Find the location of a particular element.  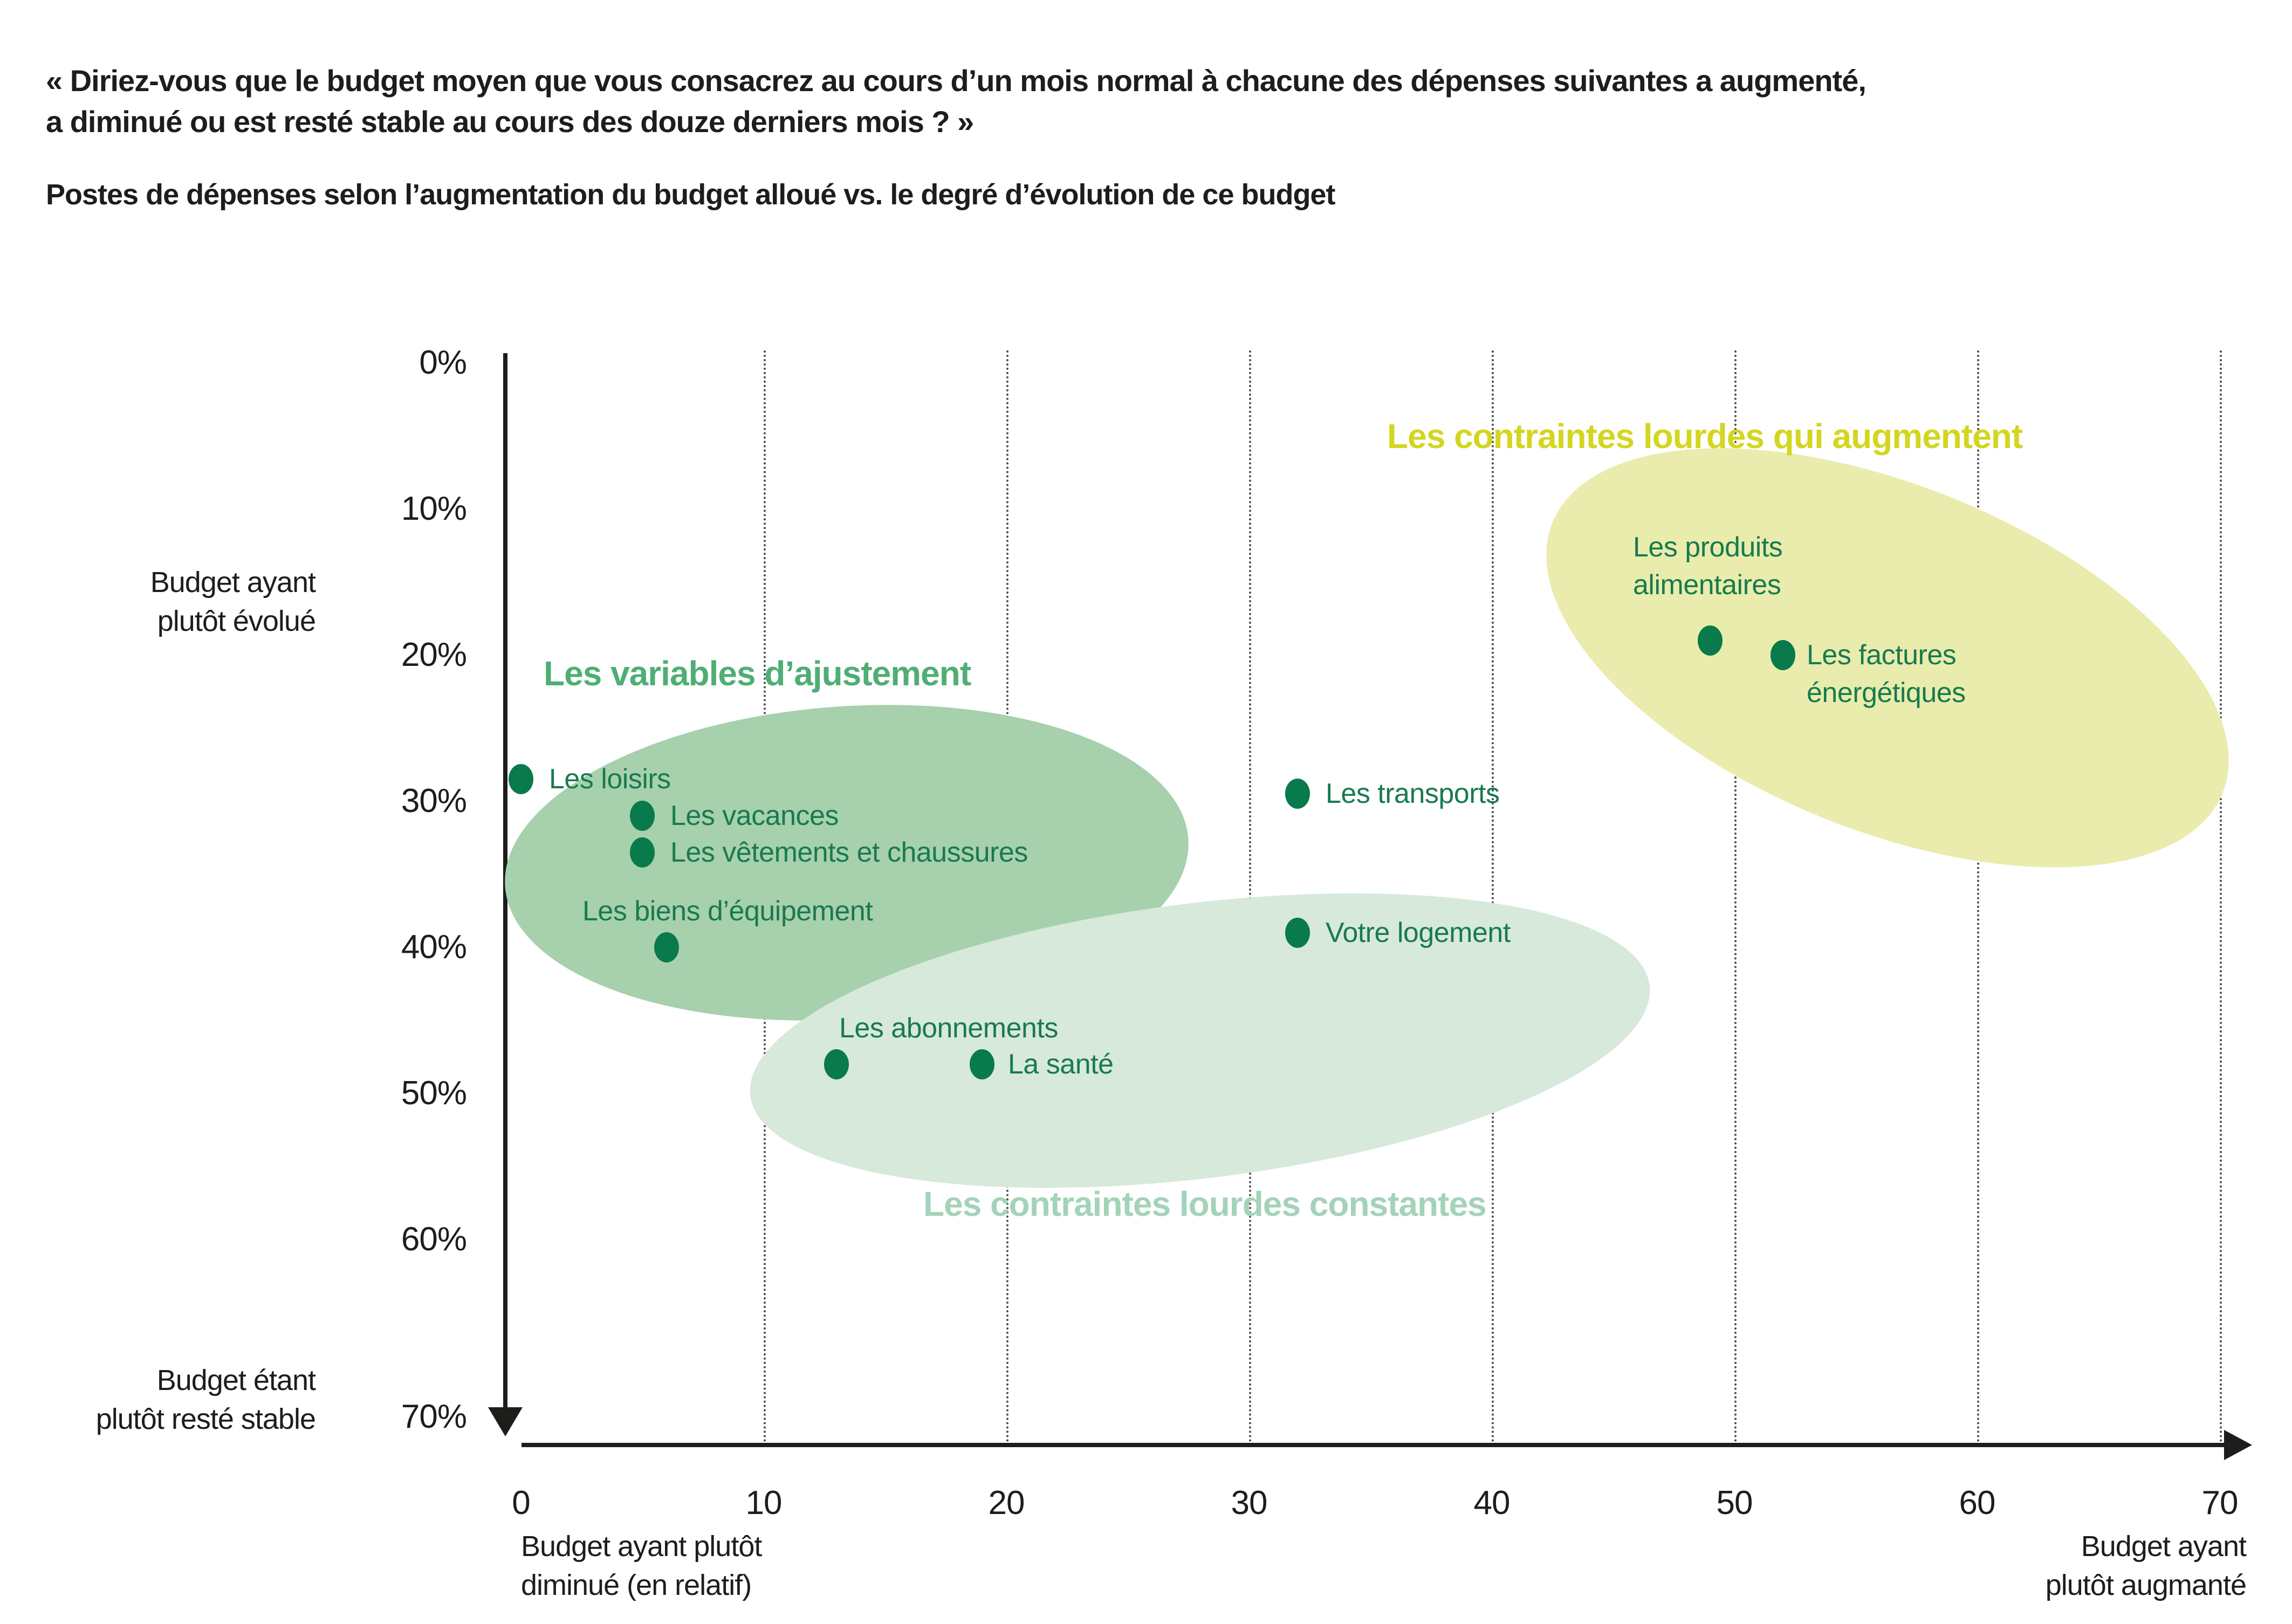

data-point-label: Les biens d’équipement is located at coordinates (727, 911).